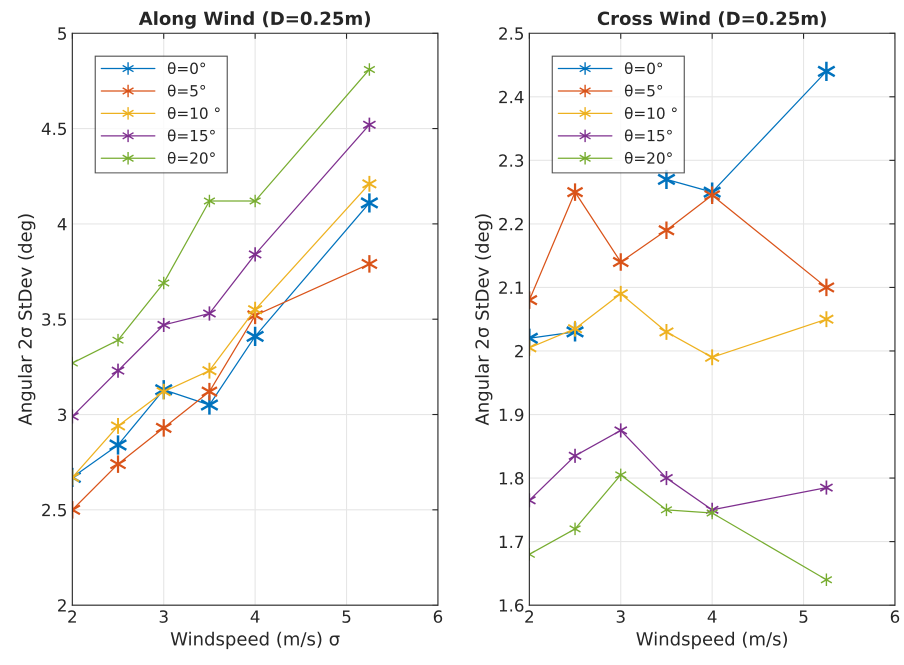 The height and width of the screenshot is (665, 904). What do you see at coordinates (54, 319) in the screenshot?
I see `y-tick-label: 3.5` at bounding box center [54, 319].